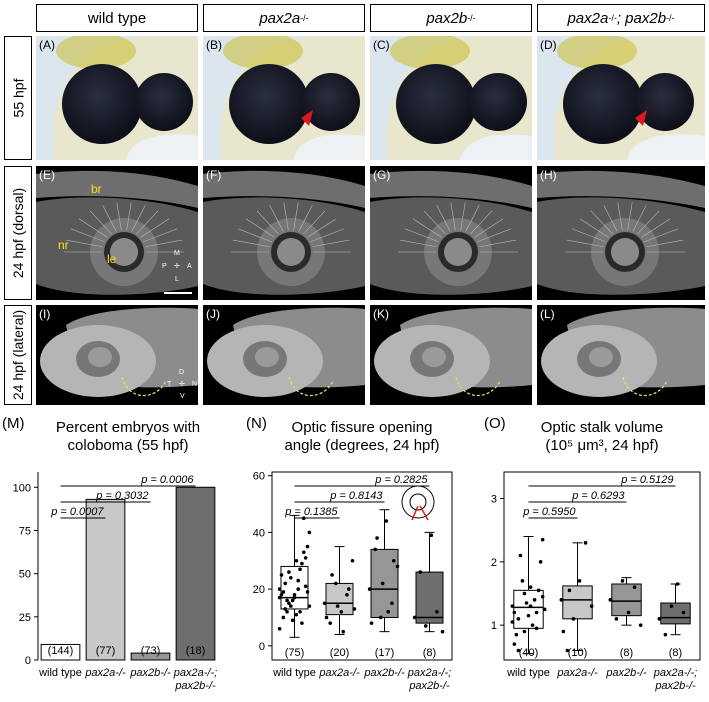  I want to click on lateral-confocal-image: (K), so click(451, 355).